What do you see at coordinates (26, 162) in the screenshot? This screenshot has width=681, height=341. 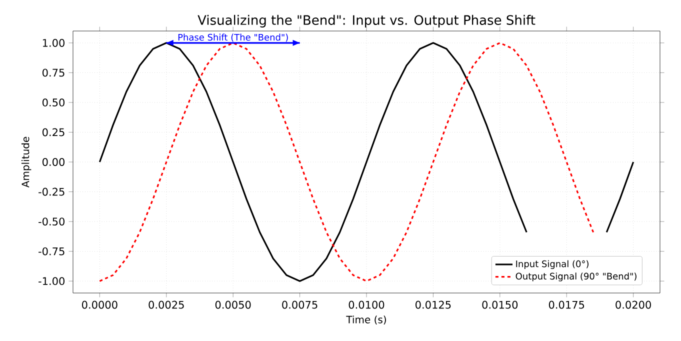 I see `y-axis-title: Amplitude` at bounding box center [26, 162].